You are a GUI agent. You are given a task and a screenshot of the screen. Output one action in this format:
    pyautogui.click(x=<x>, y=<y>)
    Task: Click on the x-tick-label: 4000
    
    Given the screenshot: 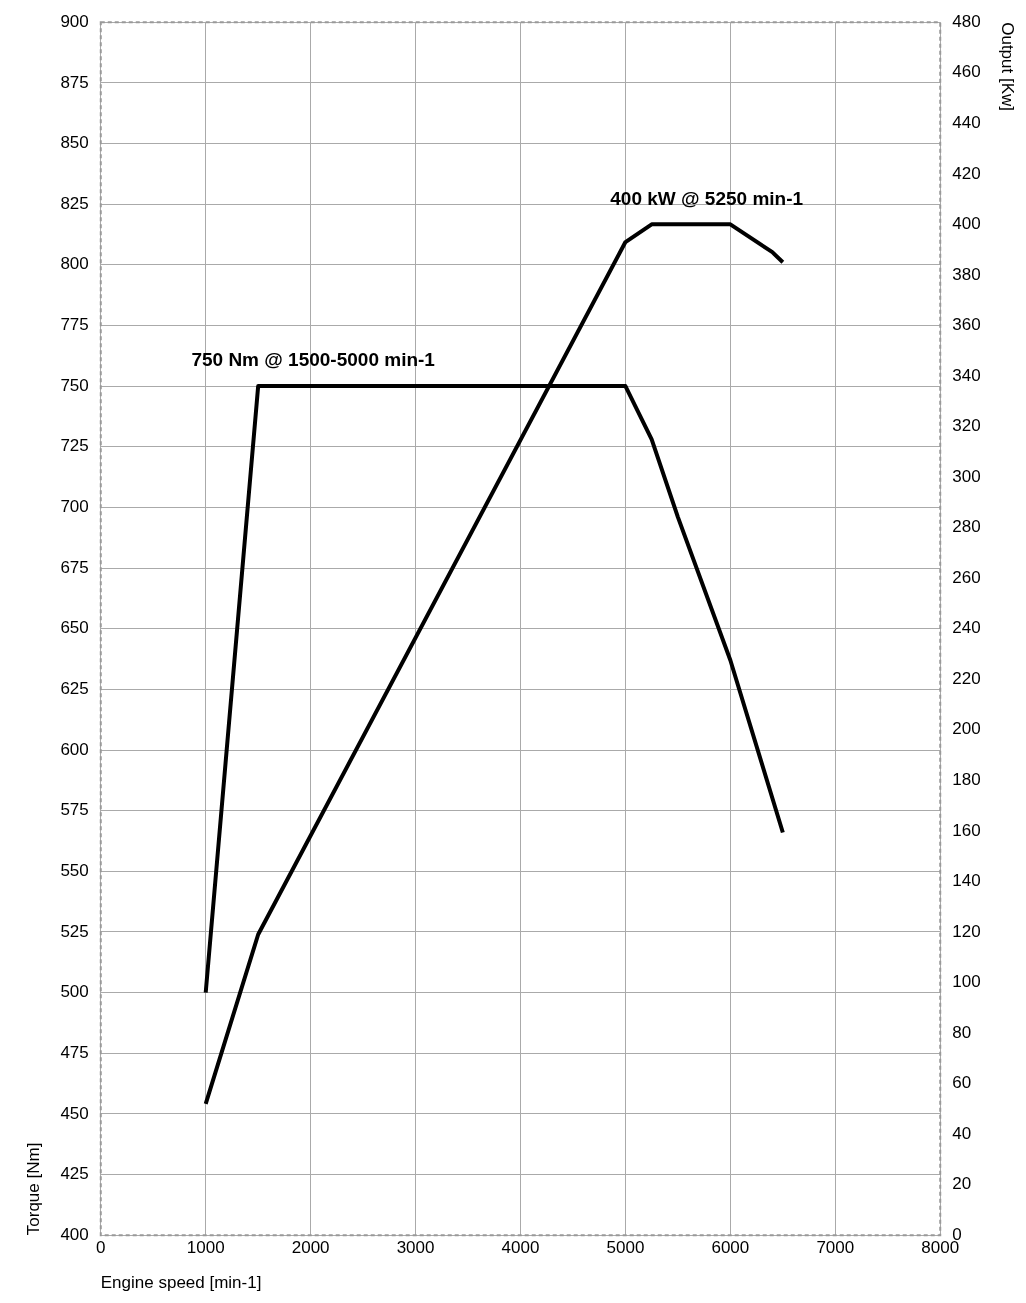 What is the action you would take?
    pyautogui.click(x=520, y=1248)
    